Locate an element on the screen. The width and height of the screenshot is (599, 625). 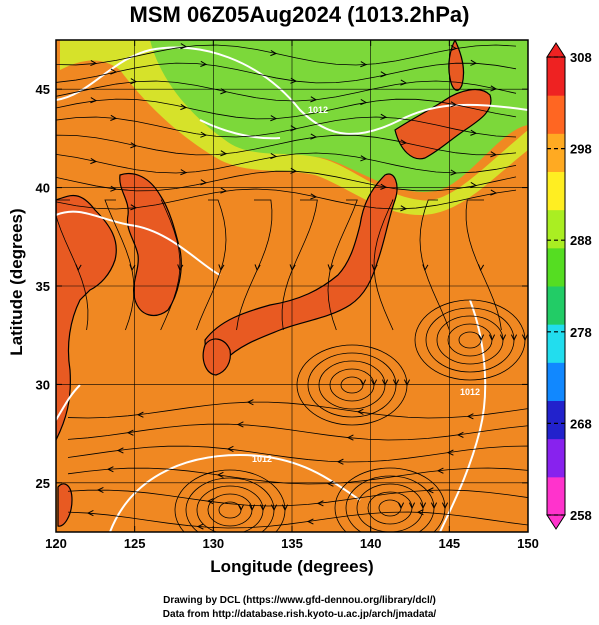
colorbar-tick-label: 258 is located at coordinates (581, 515).